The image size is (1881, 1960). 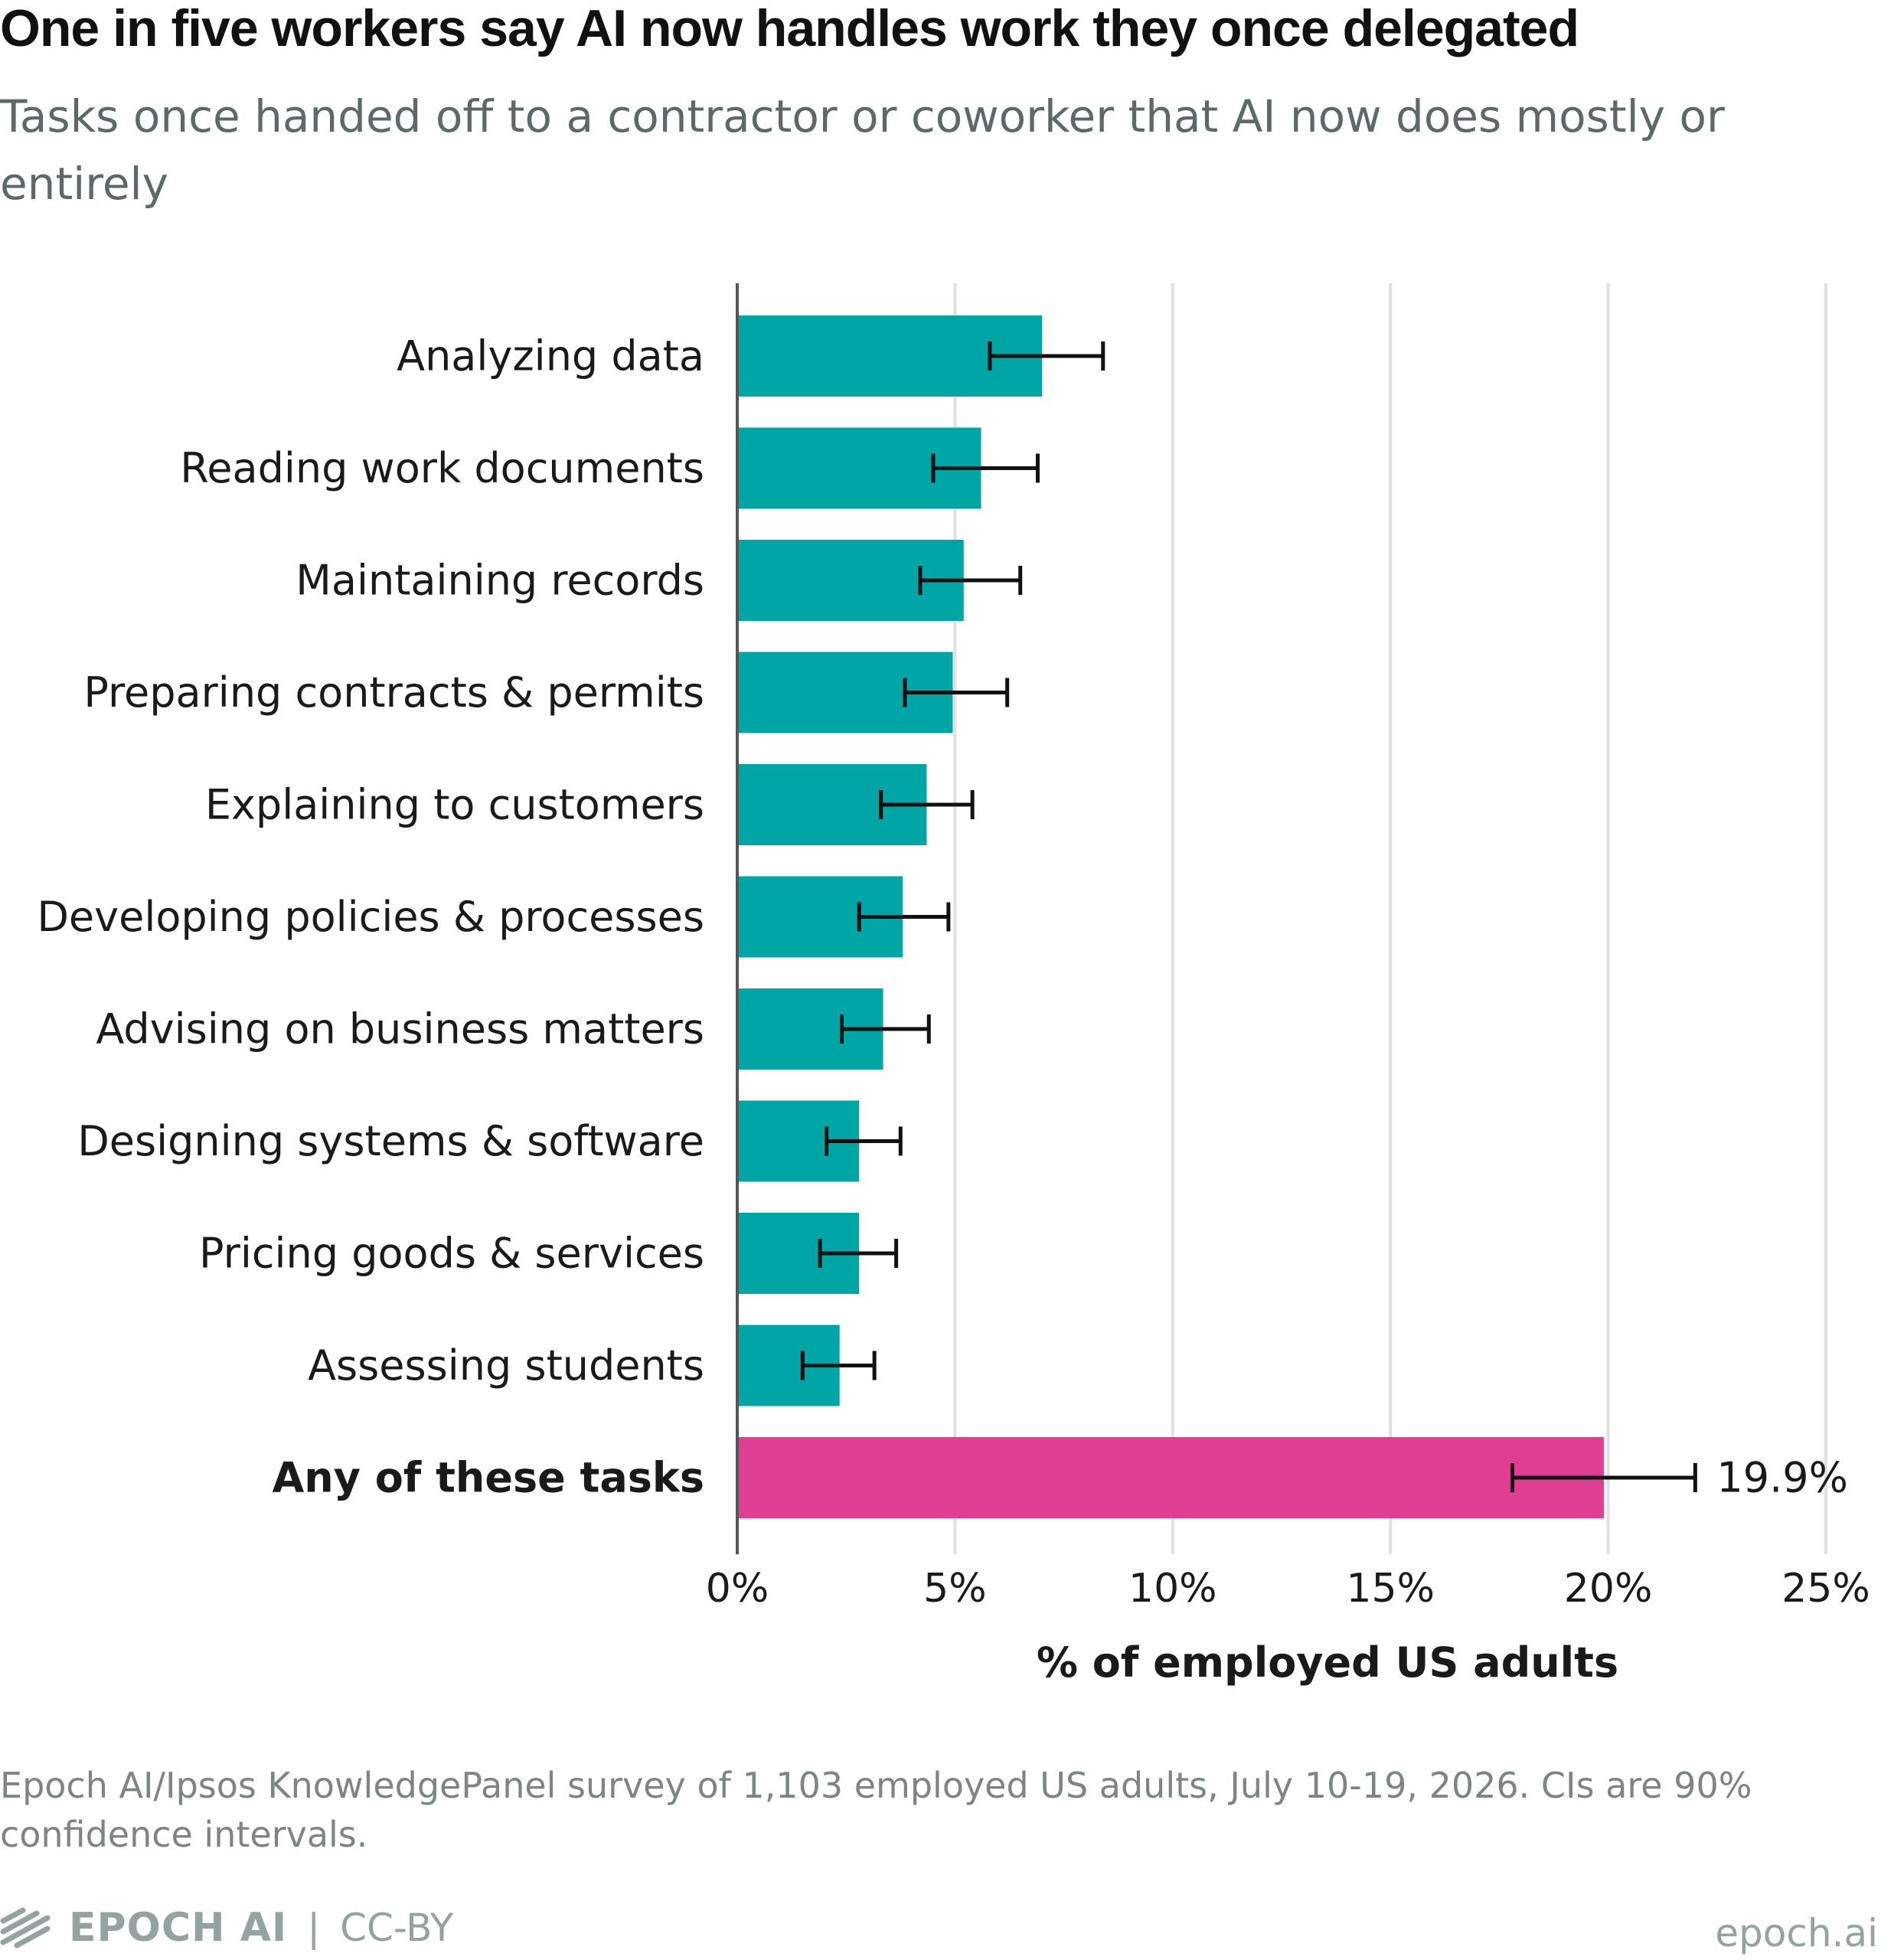 I want to click on x-tick-label: 5%, so click(x=955, y=1589).